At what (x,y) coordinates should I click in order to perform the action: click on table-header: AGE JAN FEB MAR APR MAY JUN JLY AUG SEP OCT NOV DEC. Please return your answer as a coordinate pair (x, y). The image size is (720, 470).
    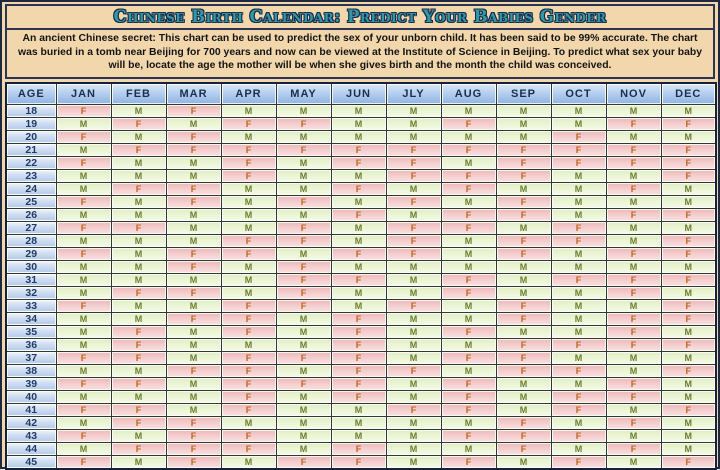
    Looking at the image, I should click on (361, 93).